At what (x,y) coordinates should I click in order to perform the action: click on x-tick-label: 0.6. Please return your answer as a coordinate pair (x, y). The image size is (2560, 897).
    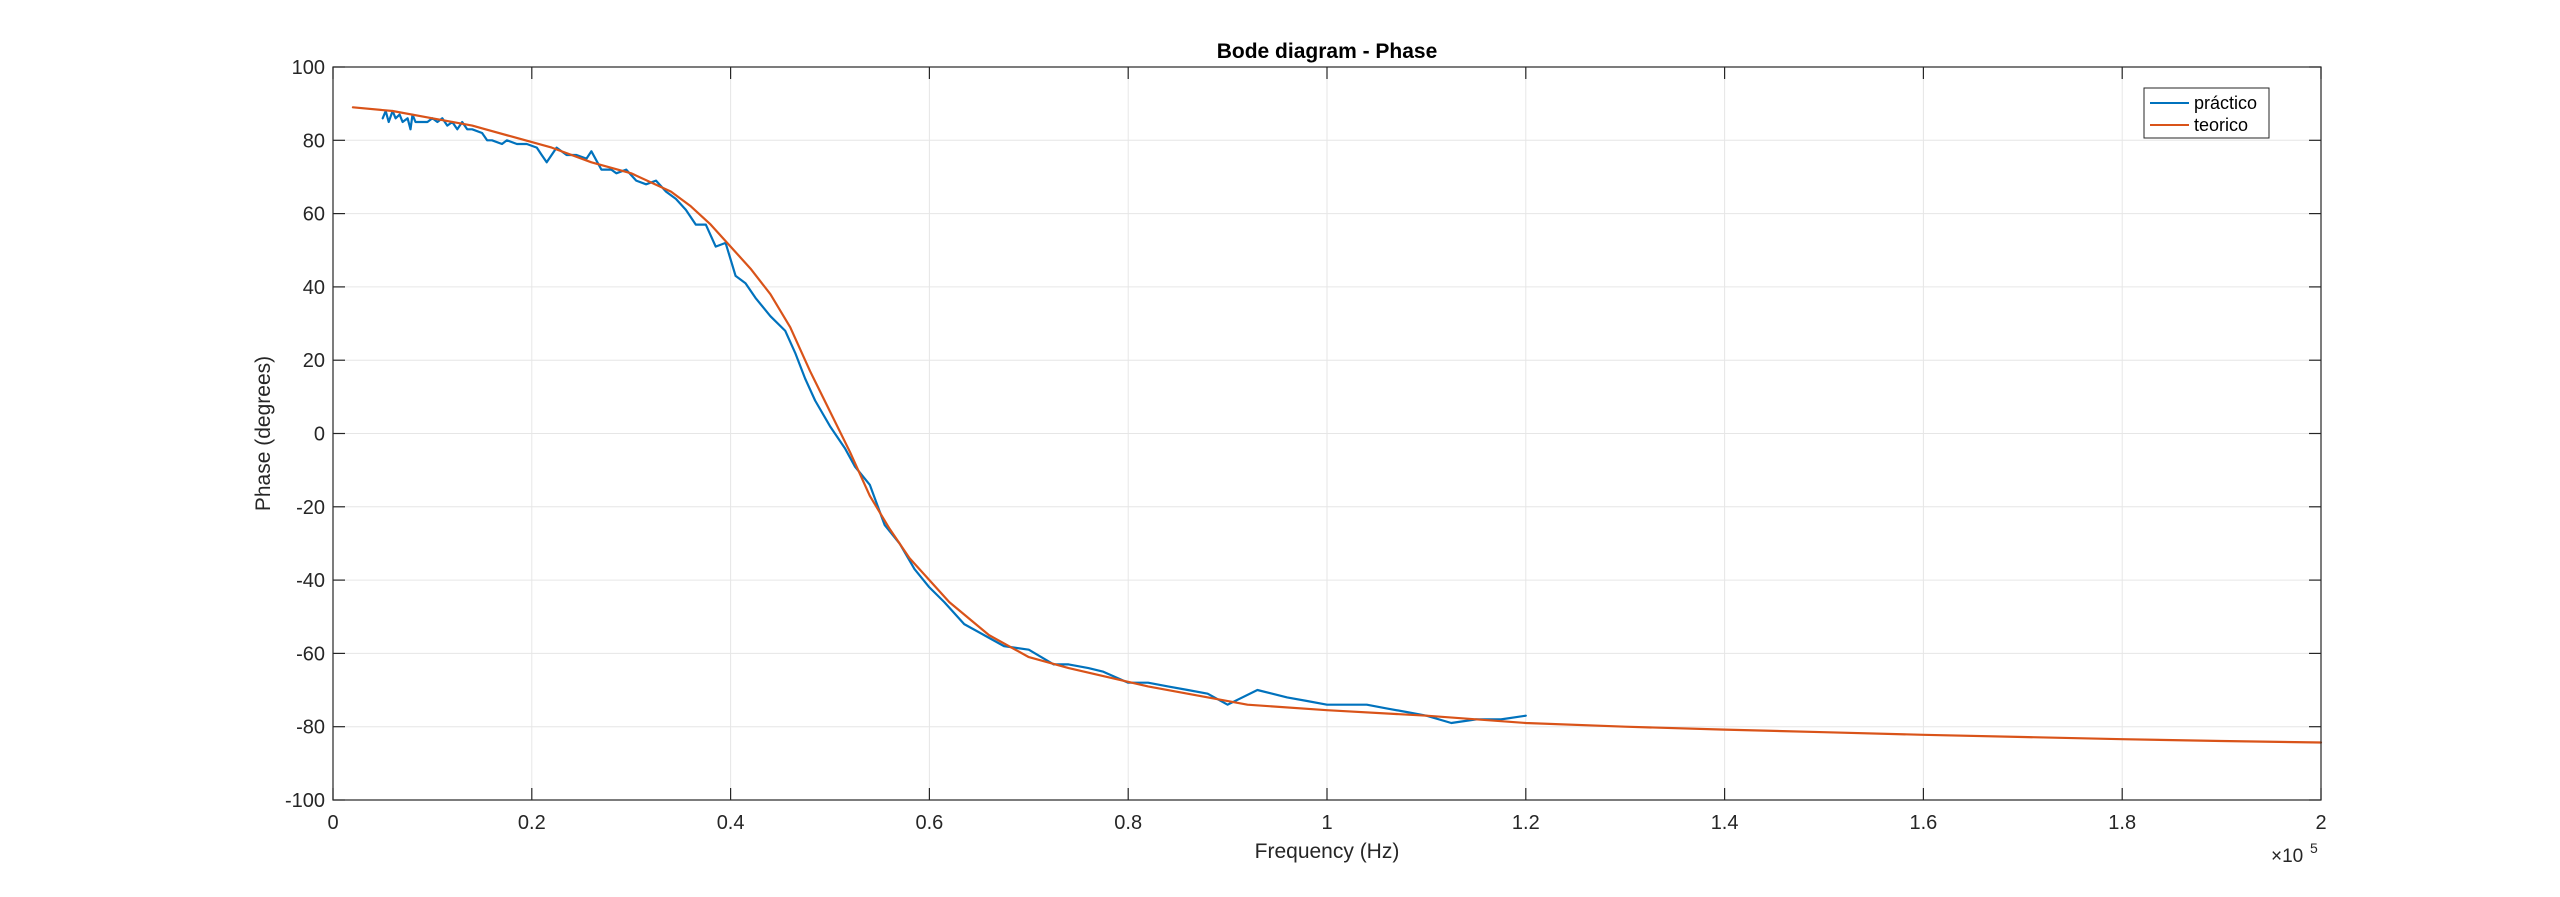
    Looking at the image, I should click on (929, 823).